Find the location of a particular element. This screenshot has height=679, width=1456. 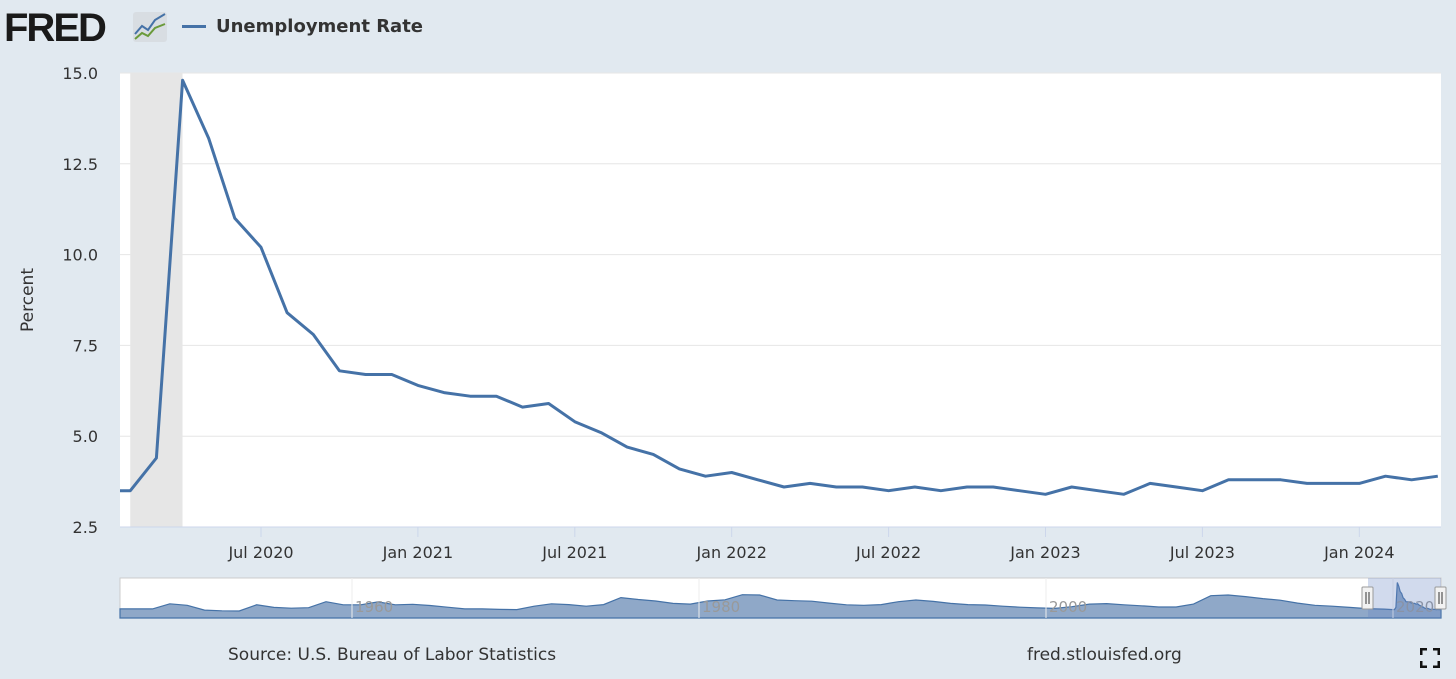

navigator: 1960 1980 2000 2020 is located at coordinates (783, 598).